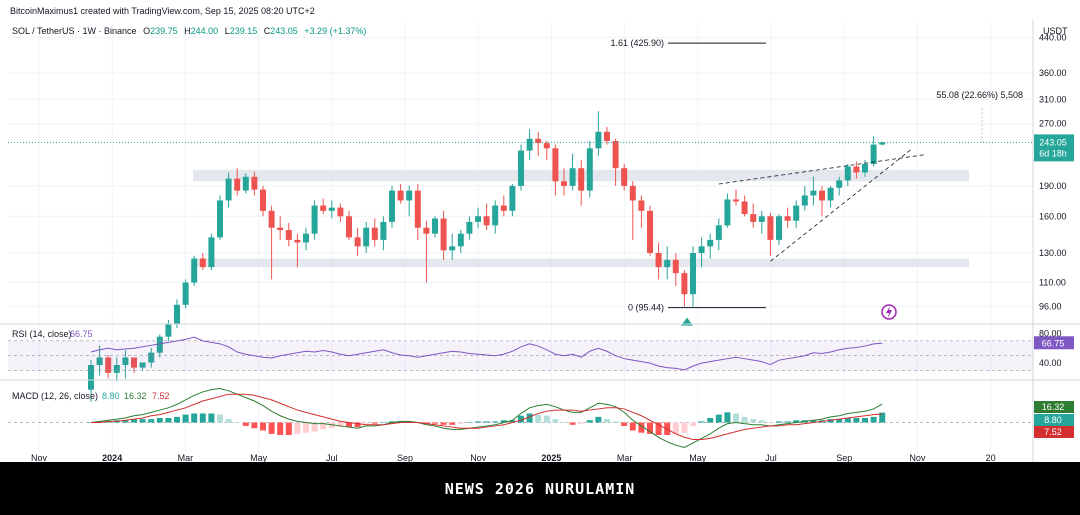 This screenshot has width=1080, height=515. What do you see at coordinates (646, 308) in the screenshot?
I see `fib-level-label: 0 (95.44)` at bounding box center [646, 308].